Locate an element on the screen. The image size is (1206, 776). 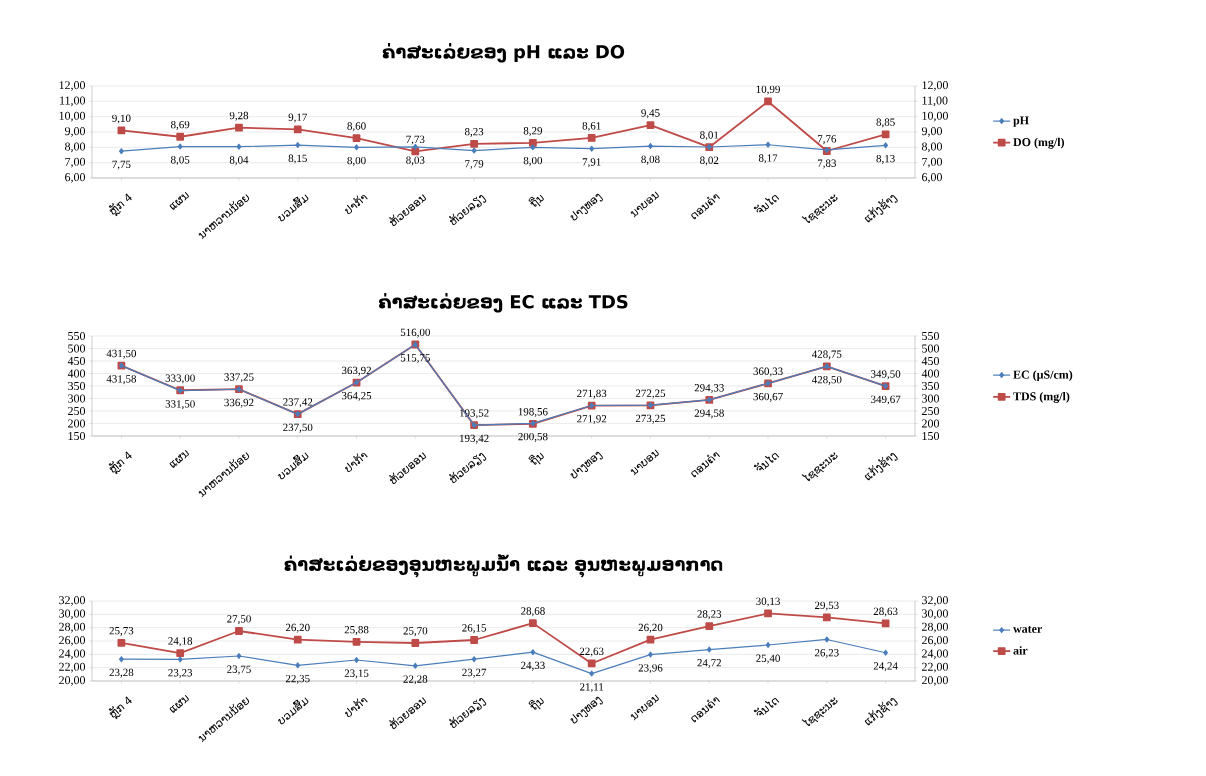
legend-label: air is located at coordinates (1020, 650).